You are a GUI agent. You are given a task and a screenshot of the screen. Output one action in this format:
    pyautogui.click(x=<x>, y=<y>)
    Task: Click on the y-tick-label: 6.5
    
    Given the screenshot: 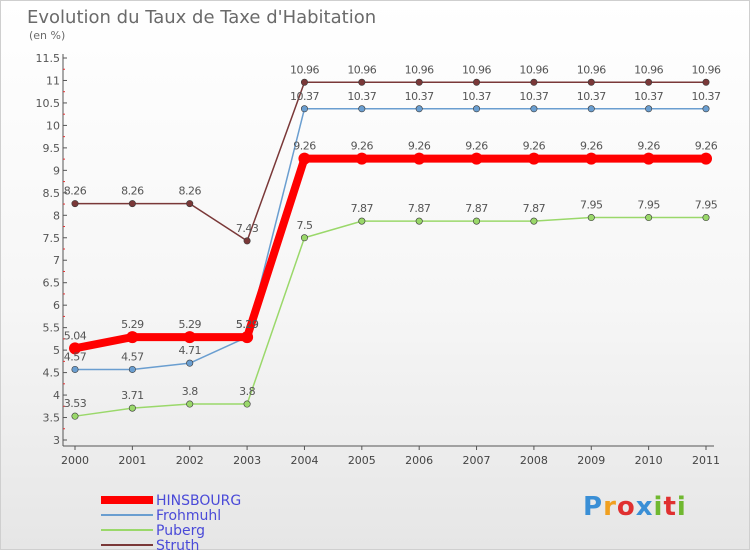 What is the action you would take?
    pyautogui.click(x=52, y=283)
    